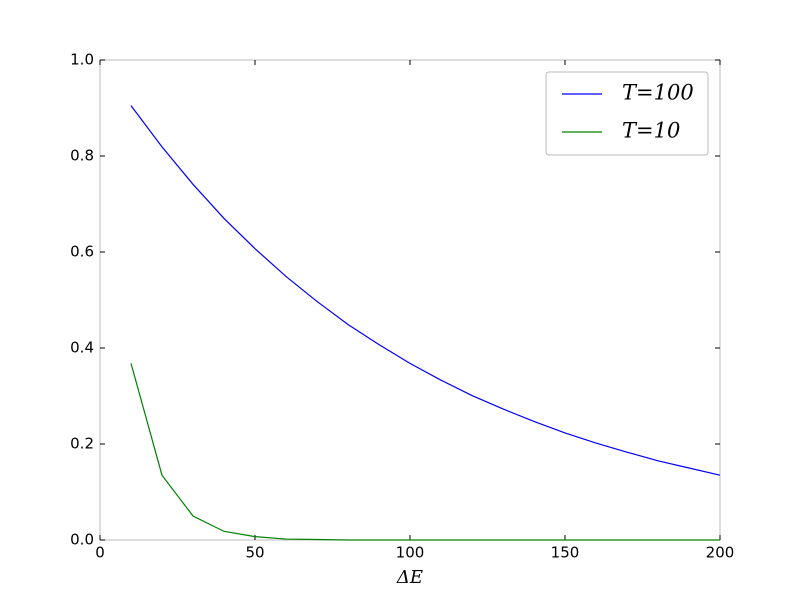 The height and width of the screenshot is (600, 800). Describe the element at coordinates (651, 131) in the screenshot. I see `legend-label: T=10` at that location.